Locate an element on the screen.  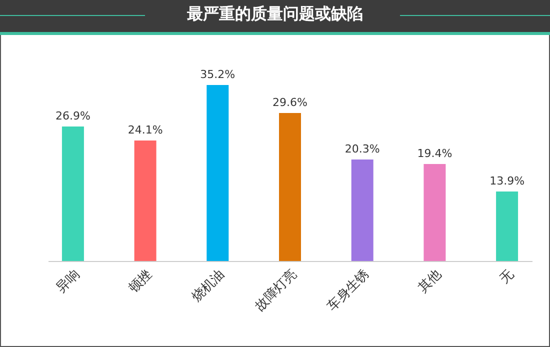
data-label: 29.6% is located at coordinates (290, 102).